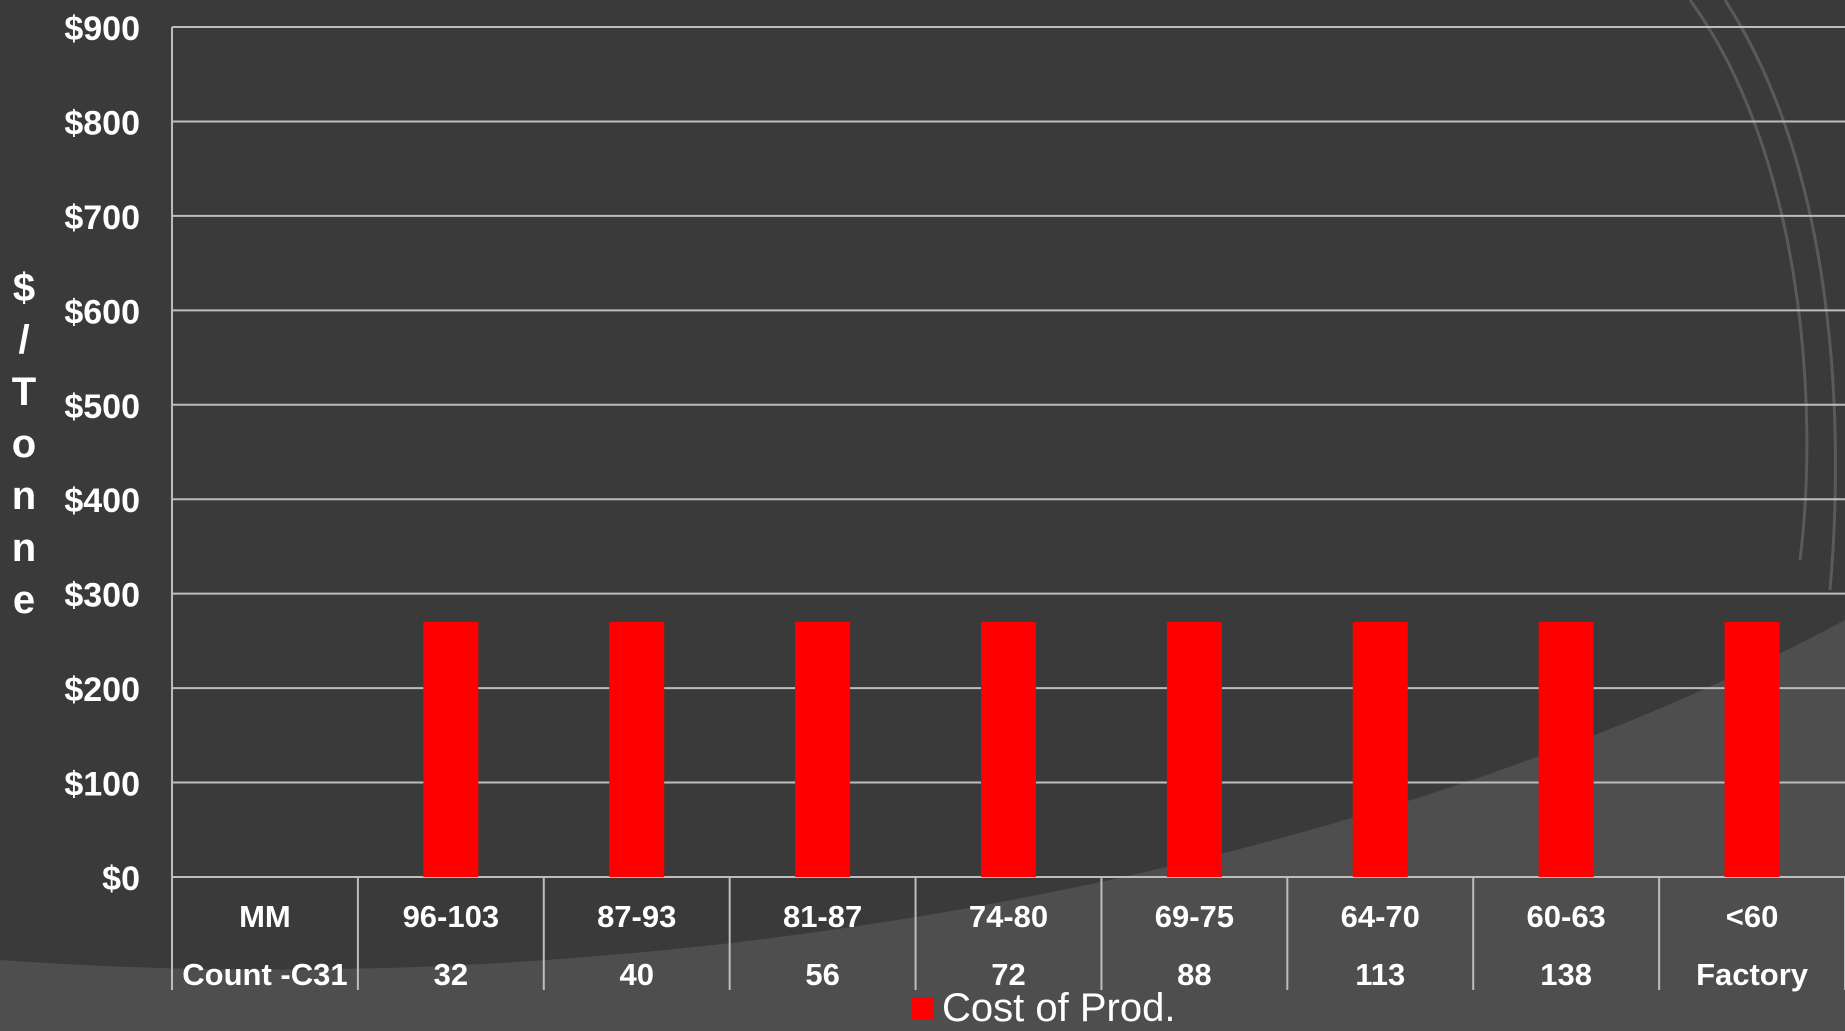 The image size is (1845, 1031). What do you see at coordinates (102, 407) in the screenshot?
I see `y-tick-label: $500` at bounding box center [102, 407].